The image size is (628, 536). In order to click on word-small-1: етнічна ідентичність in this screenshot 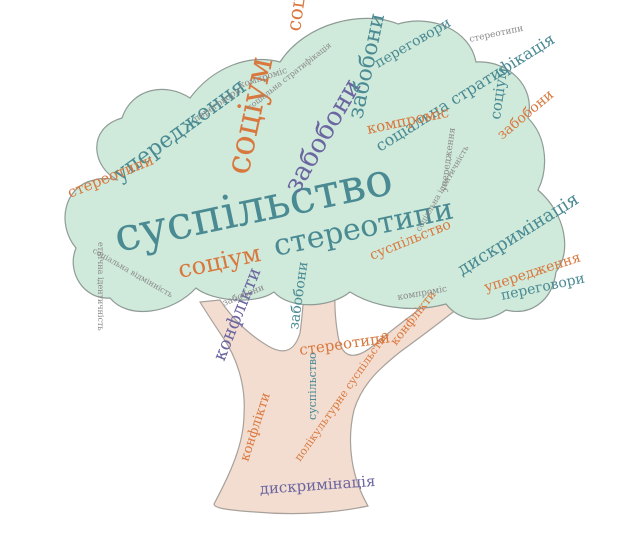, I will do `click(100, 286)`.